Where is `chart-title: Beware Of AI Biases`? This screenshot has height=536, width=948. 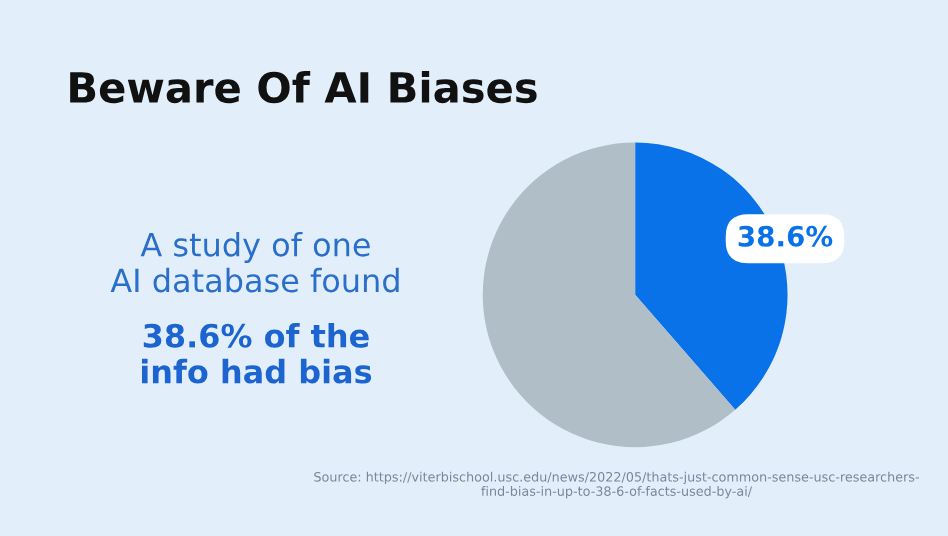
chart-title: Beware Of AI Biases is located at coordinates (303, 87).